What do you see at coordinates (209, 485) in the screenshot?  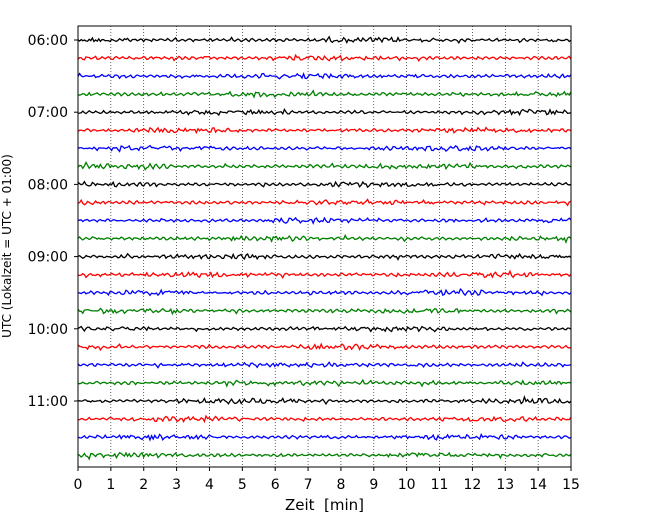 I see `x-tick-label: 4` at bounding box center [209, 485].